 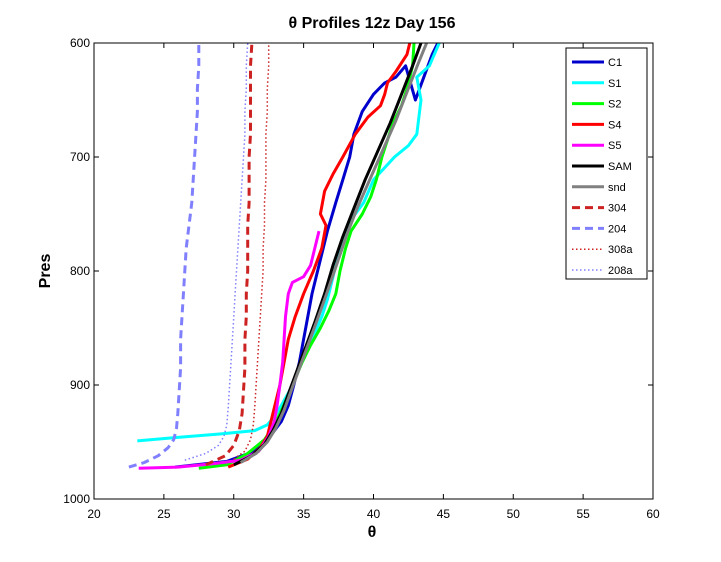 I want to click on x-tick-label: 30, so click(x=234, y=514).